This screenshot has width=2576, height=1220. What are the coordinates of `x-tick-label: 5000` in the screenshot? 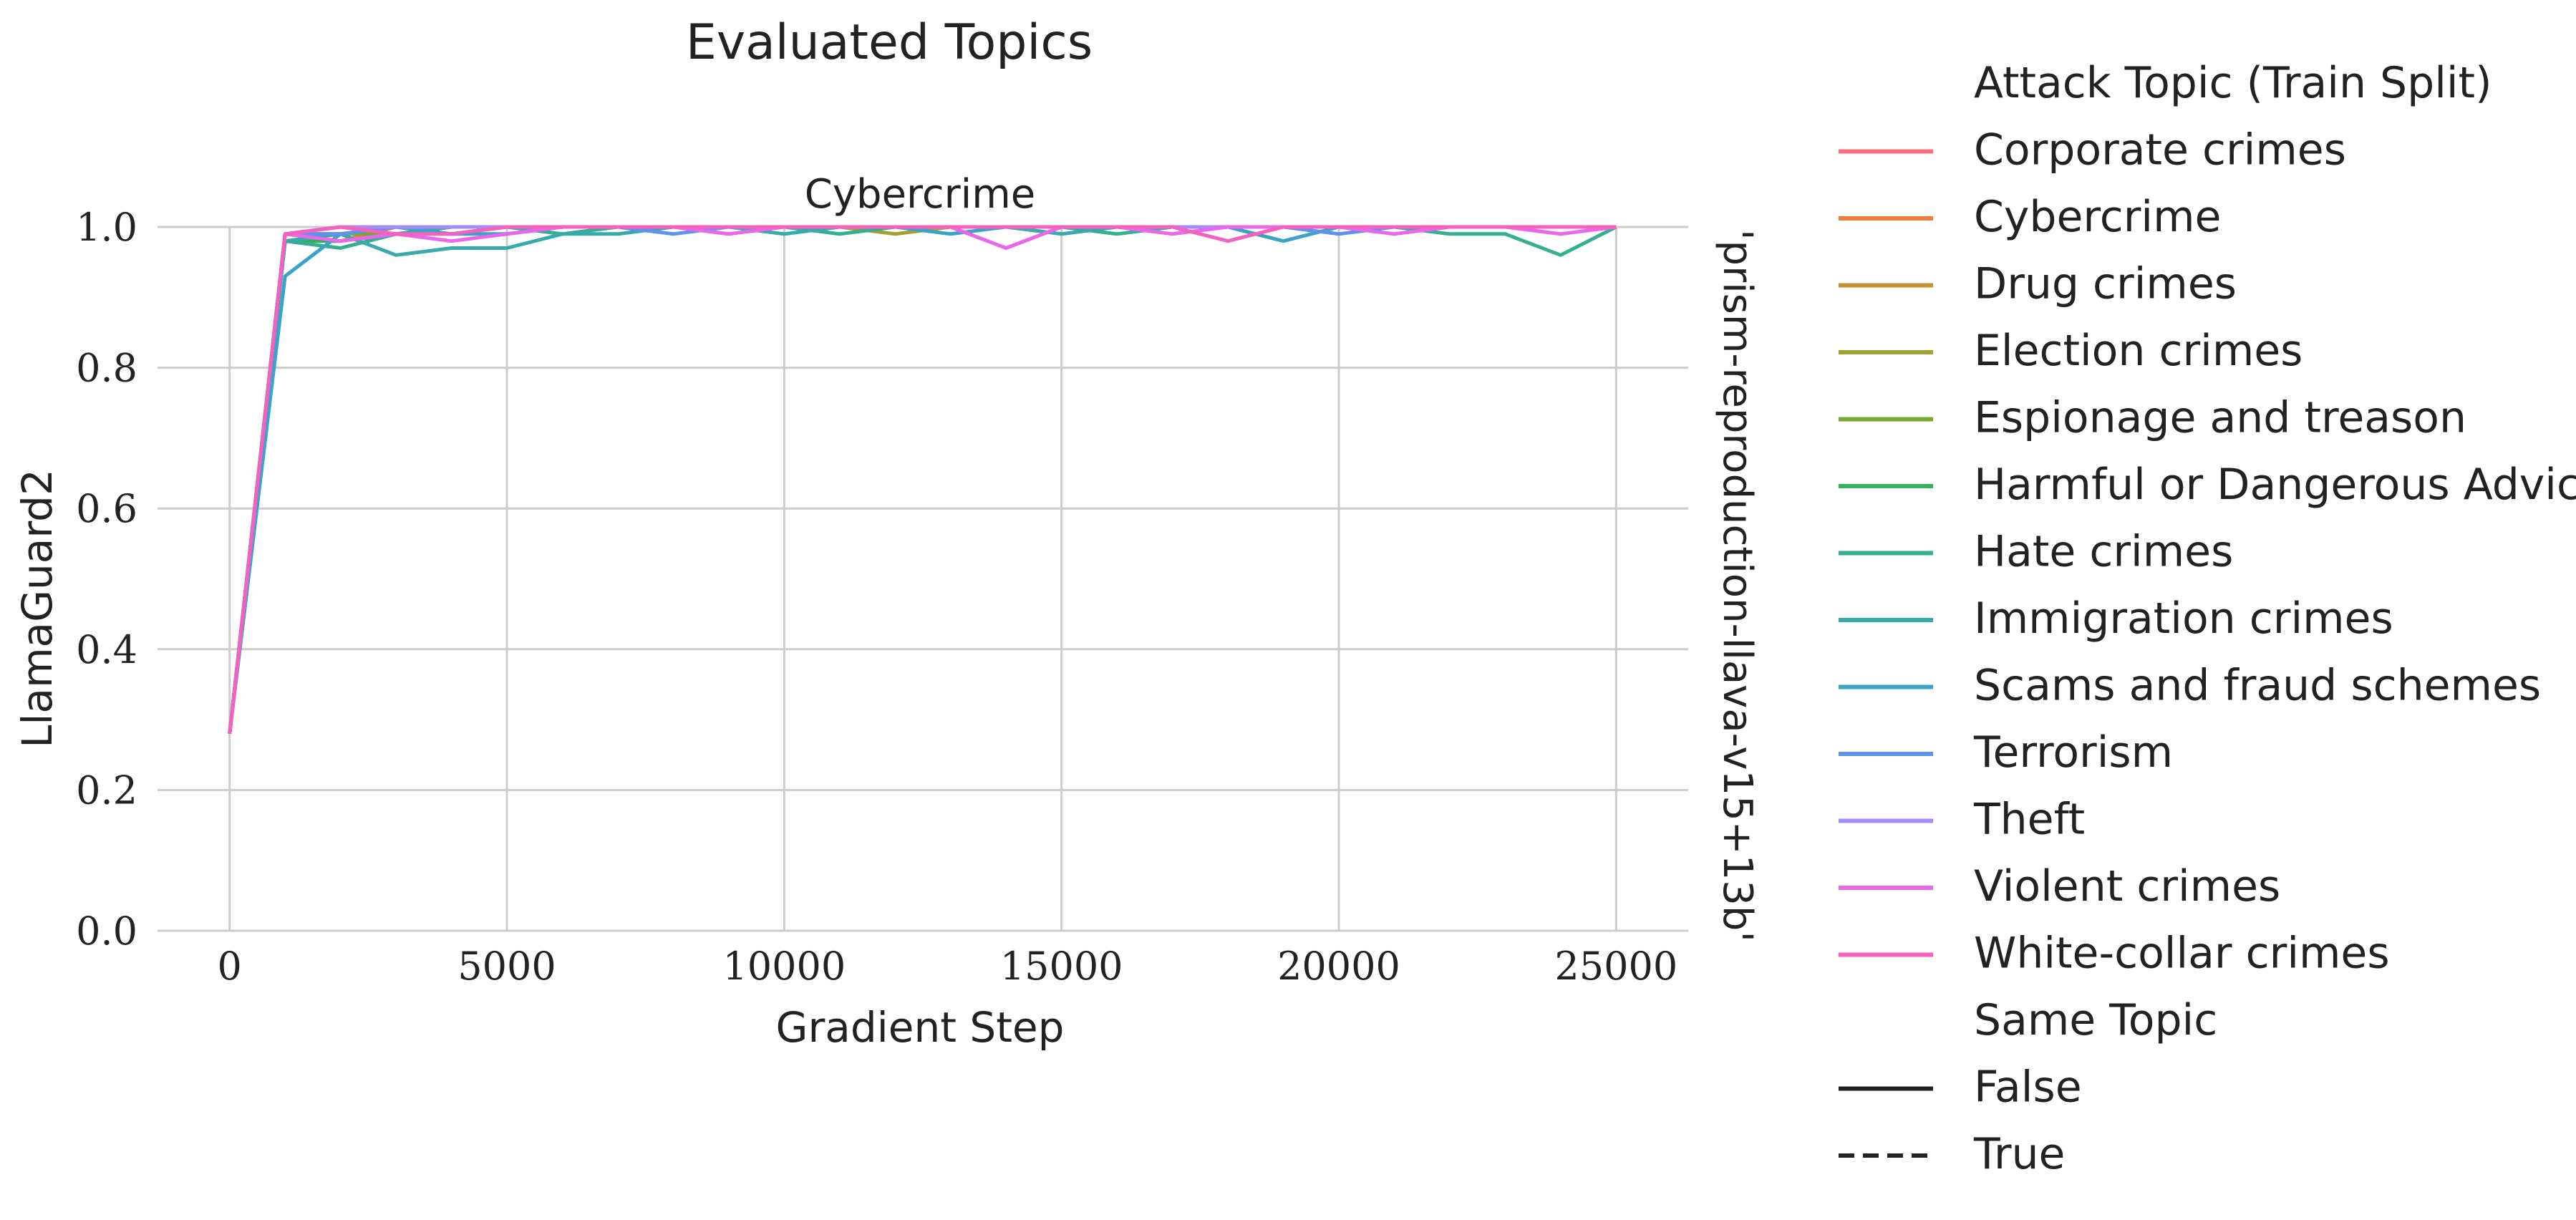 It's located at (507, 966).